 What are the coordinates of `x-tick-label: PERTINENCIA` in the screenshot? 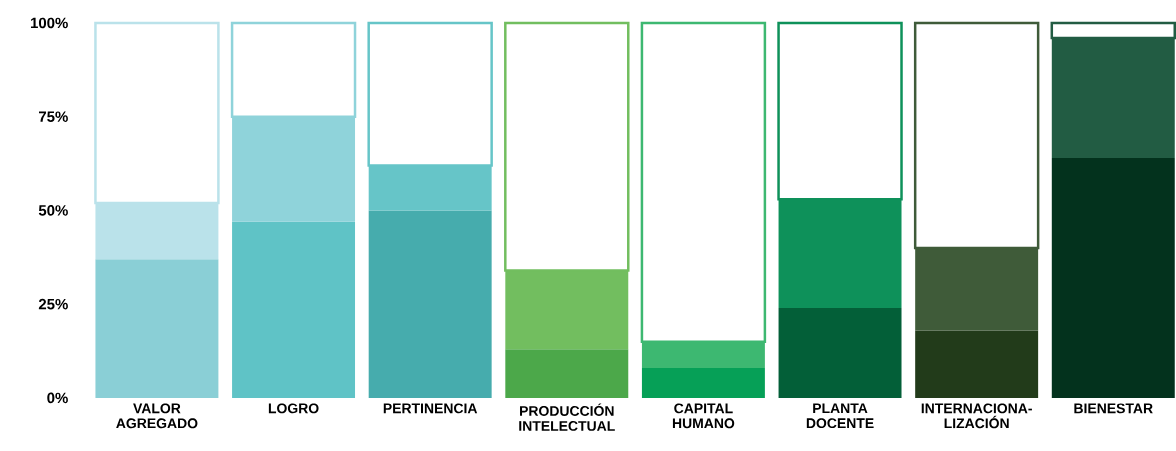 It's located at (430, 408).